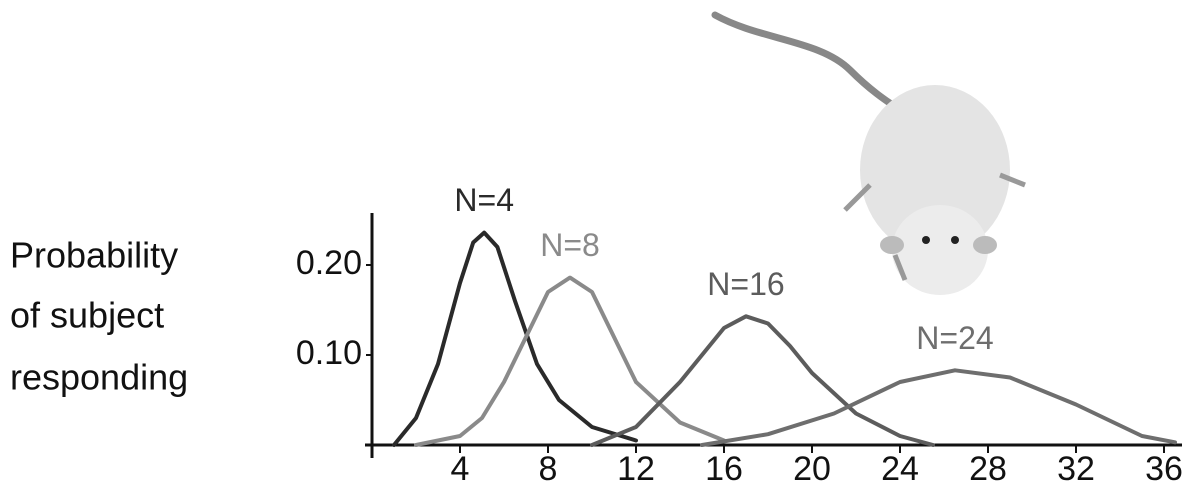 The image size is (1200, 491). I want to click on y-tick-label: 0.10, so click(329, 353).